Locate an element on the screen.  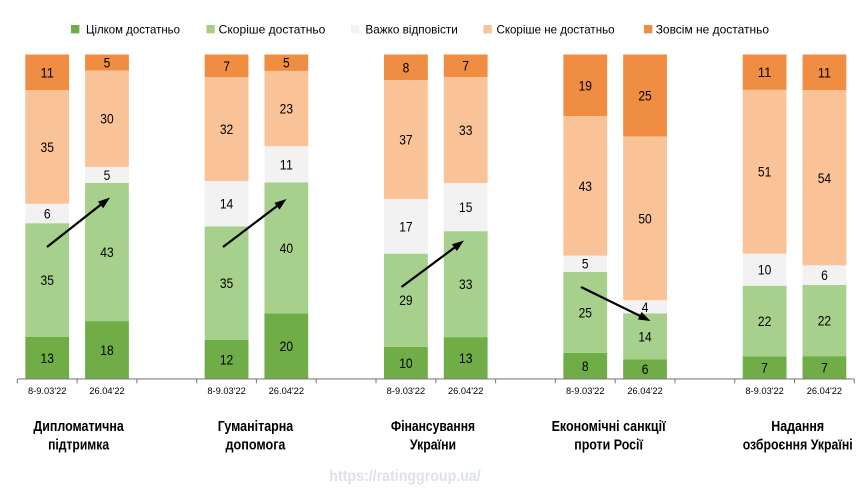
svg-text: 19 is located at coordinates (586, 85).